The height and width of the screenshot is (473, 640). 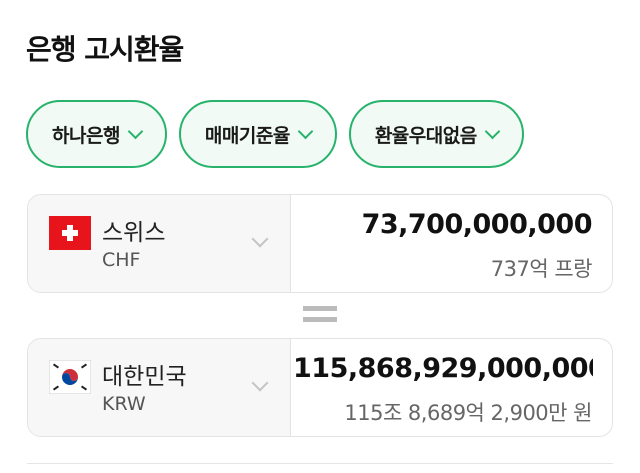 What do you see at coordinates (105, 49) in the screenshot?
I see `page-title: 은행 고시환율` at bounding box center [105, 49].